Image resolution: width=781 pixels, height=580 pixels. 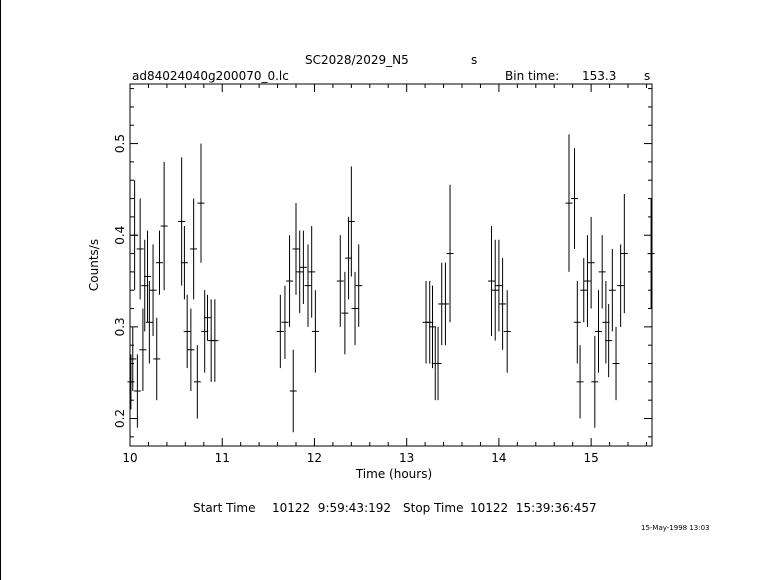 What do you see at coordinates (120, 326) in the screenshot?
I see `y-tick-label: 0.3` at bounding box center [120, 326].